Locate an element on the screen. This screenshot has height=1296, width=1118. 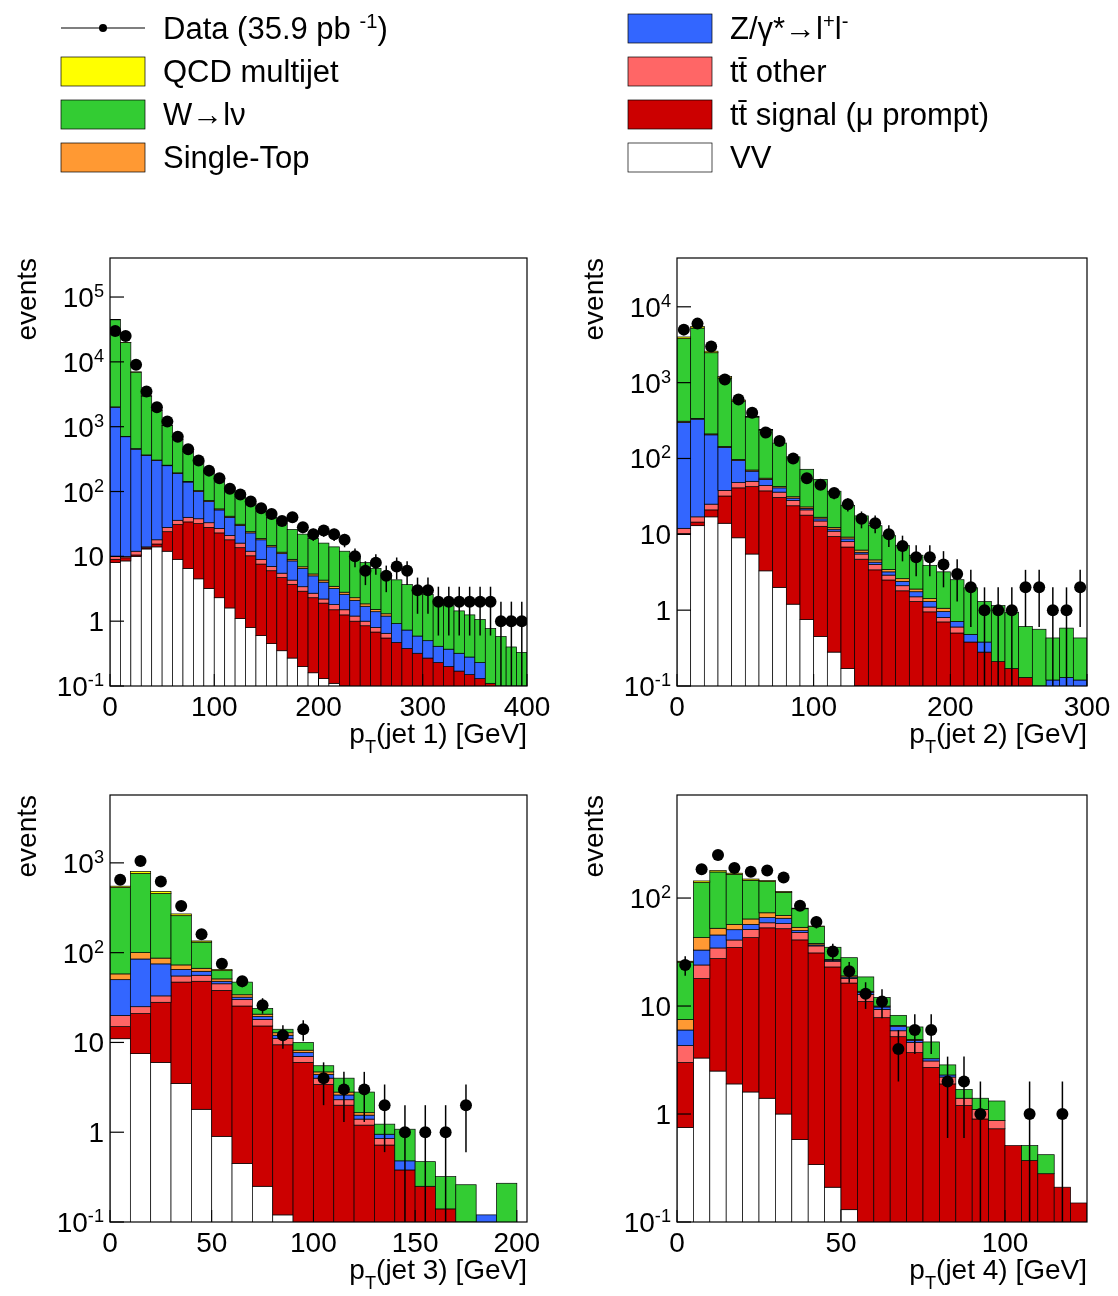
legend-label: Z/γ*→l$^{+}$l$^{-}$ is located at coordinates (789, 28).